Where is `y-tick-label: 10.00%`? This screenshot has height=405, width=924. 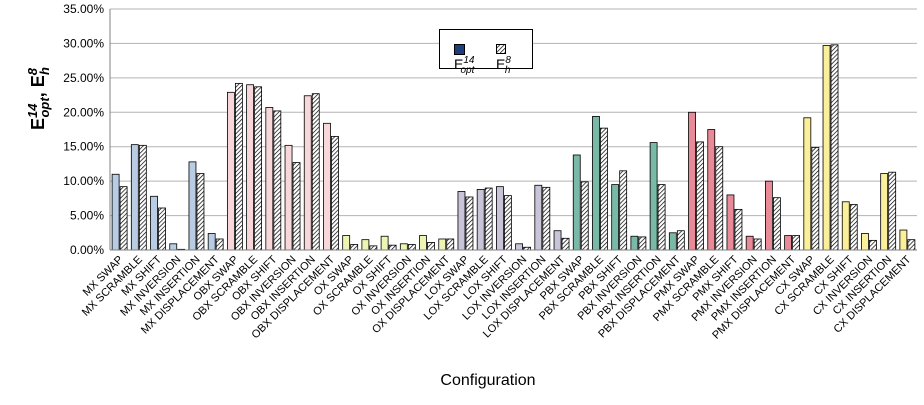 y-tick-label: 10.00% is located at coordinates (83, 181).